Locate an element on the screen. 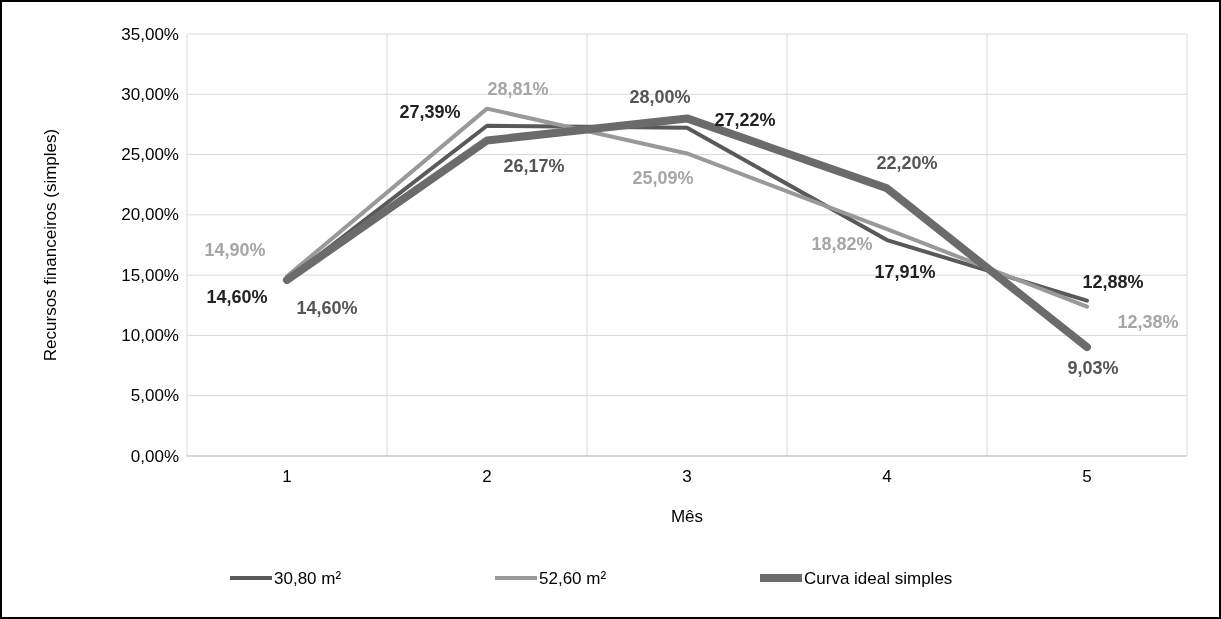 Image resolution: width=1221 pixels, height=619 pixels. y-tick-label: 20,00% is located at coordinates (150, 215).